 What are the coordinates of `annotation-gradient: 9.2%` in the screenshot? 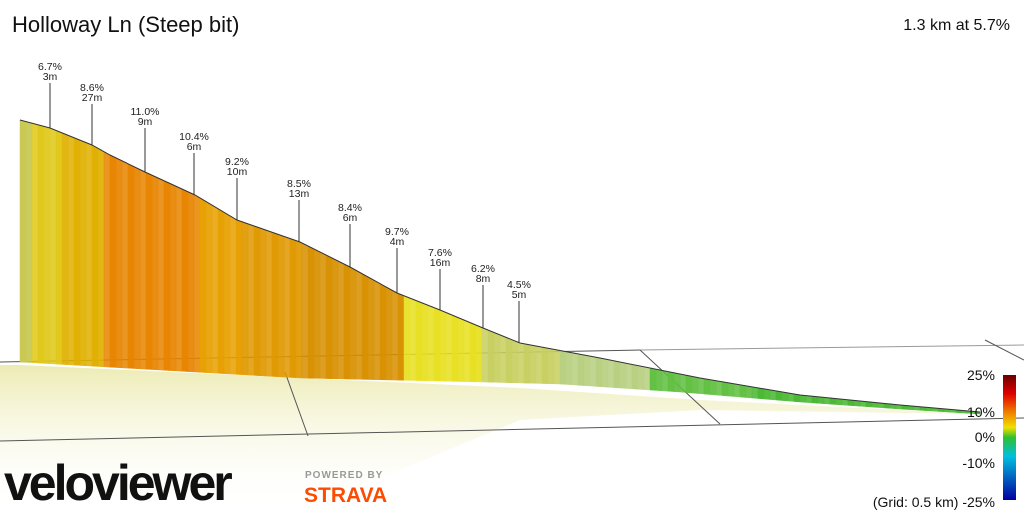 It's located at (237, 162).